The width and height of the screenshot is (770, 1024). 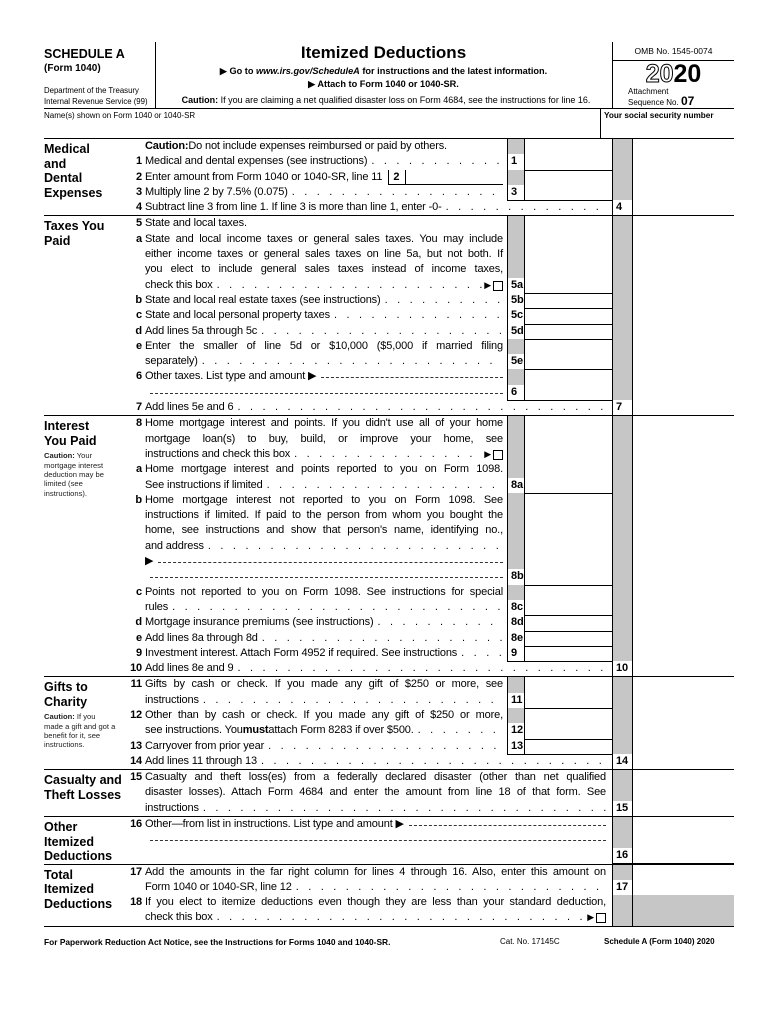 I want to click on line-number: 6, so click(x=139, y=376).